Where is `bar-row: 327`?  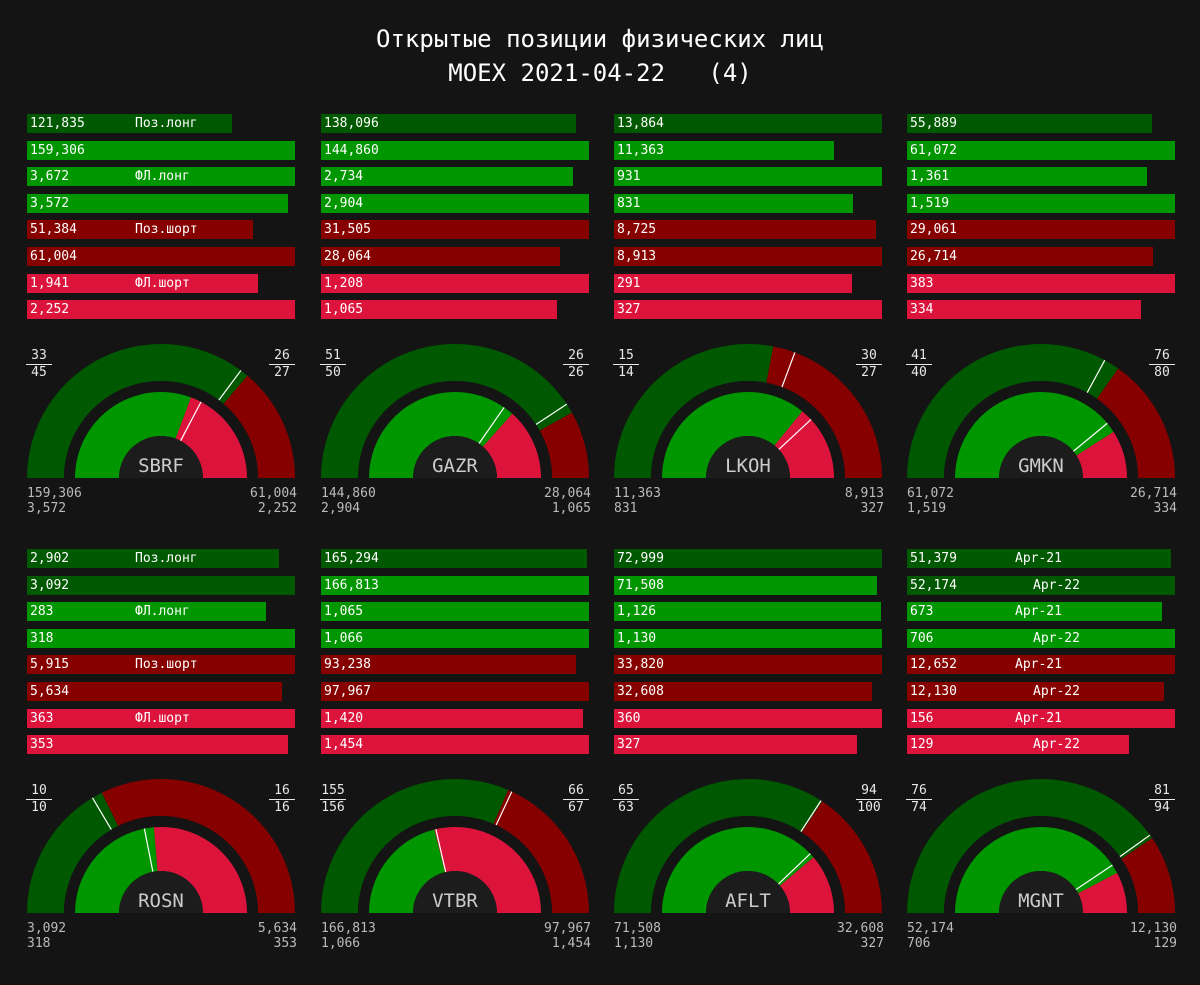
bar-row: 327 is located at coordinates (748, 310).